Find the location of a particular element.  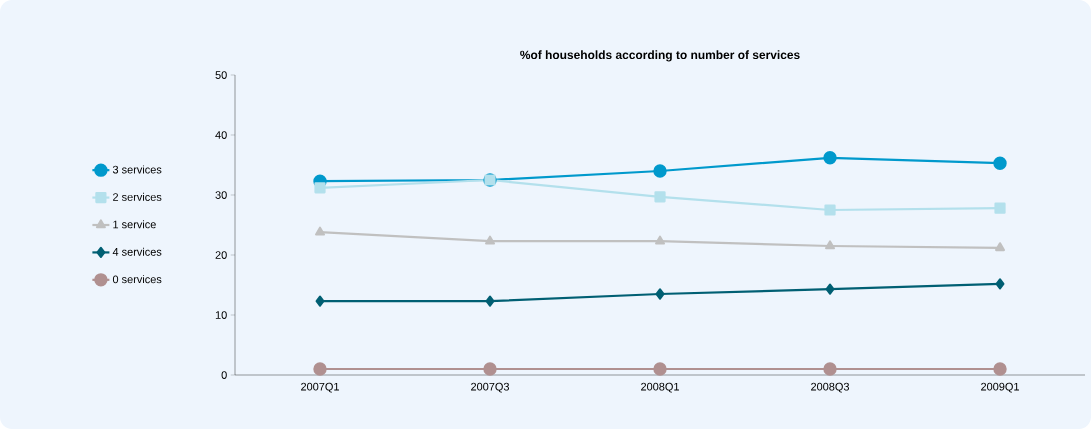

legend-label: 1 service is located at coordinates (134, 224).